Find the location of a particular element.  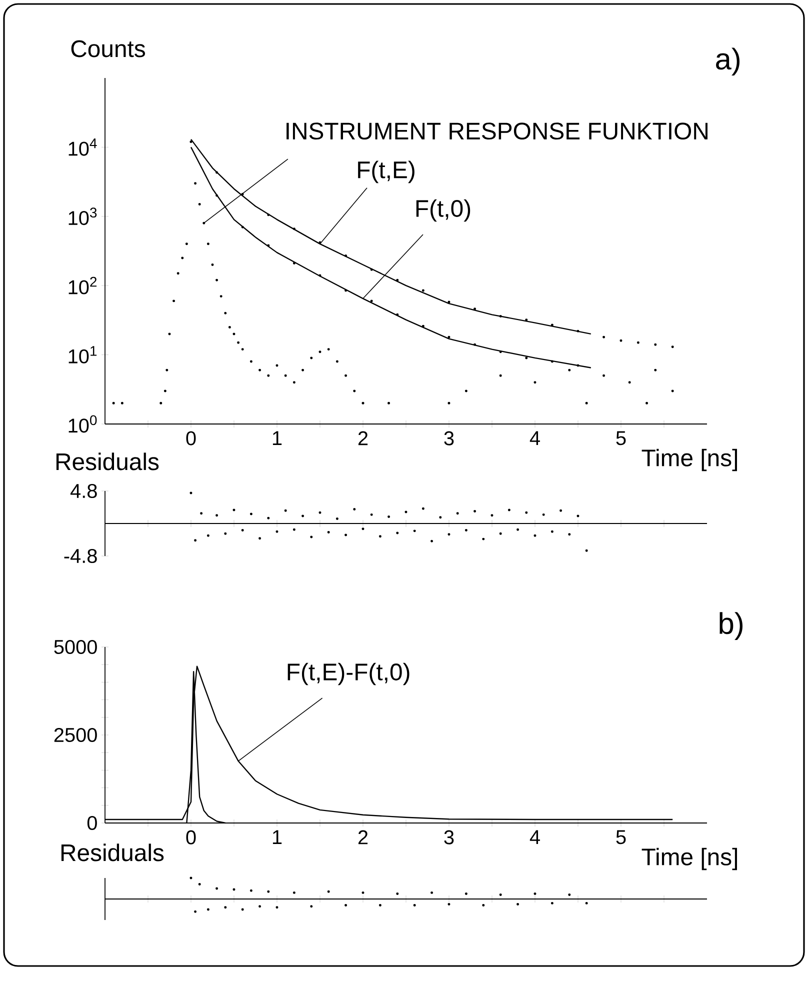

y-tick-label: 4.8 is located at coordinates (83, 491).